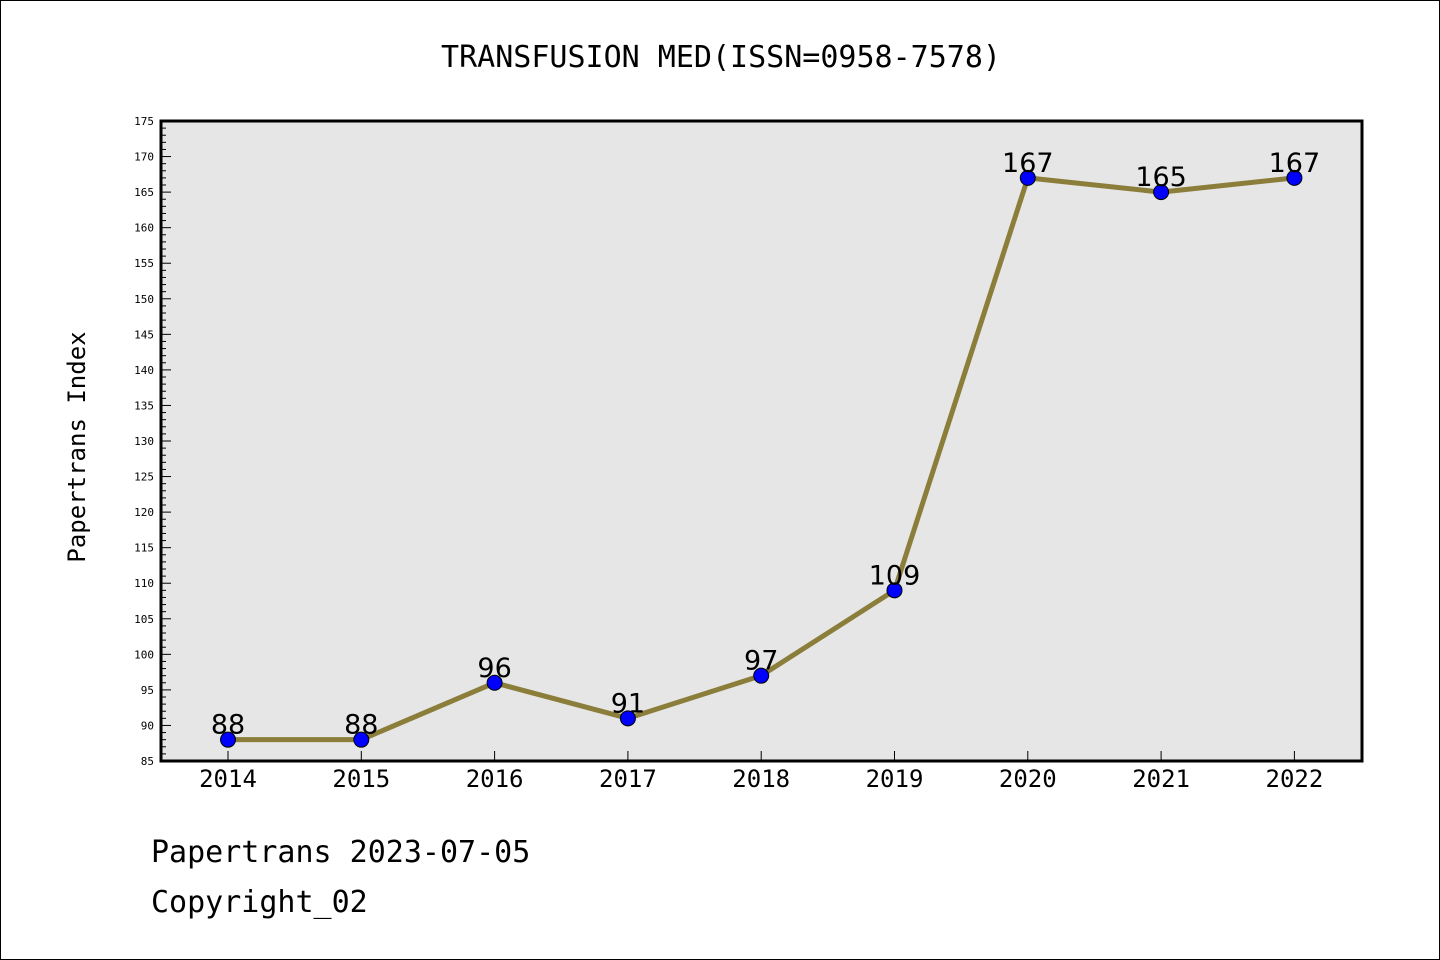 Image resolution: width=1440 pixels, height=960 pixels. What do you see at coordinates (144, 121) in the screenshot?
I see `y-tick-label: 175` at bounding box center [144, 121].